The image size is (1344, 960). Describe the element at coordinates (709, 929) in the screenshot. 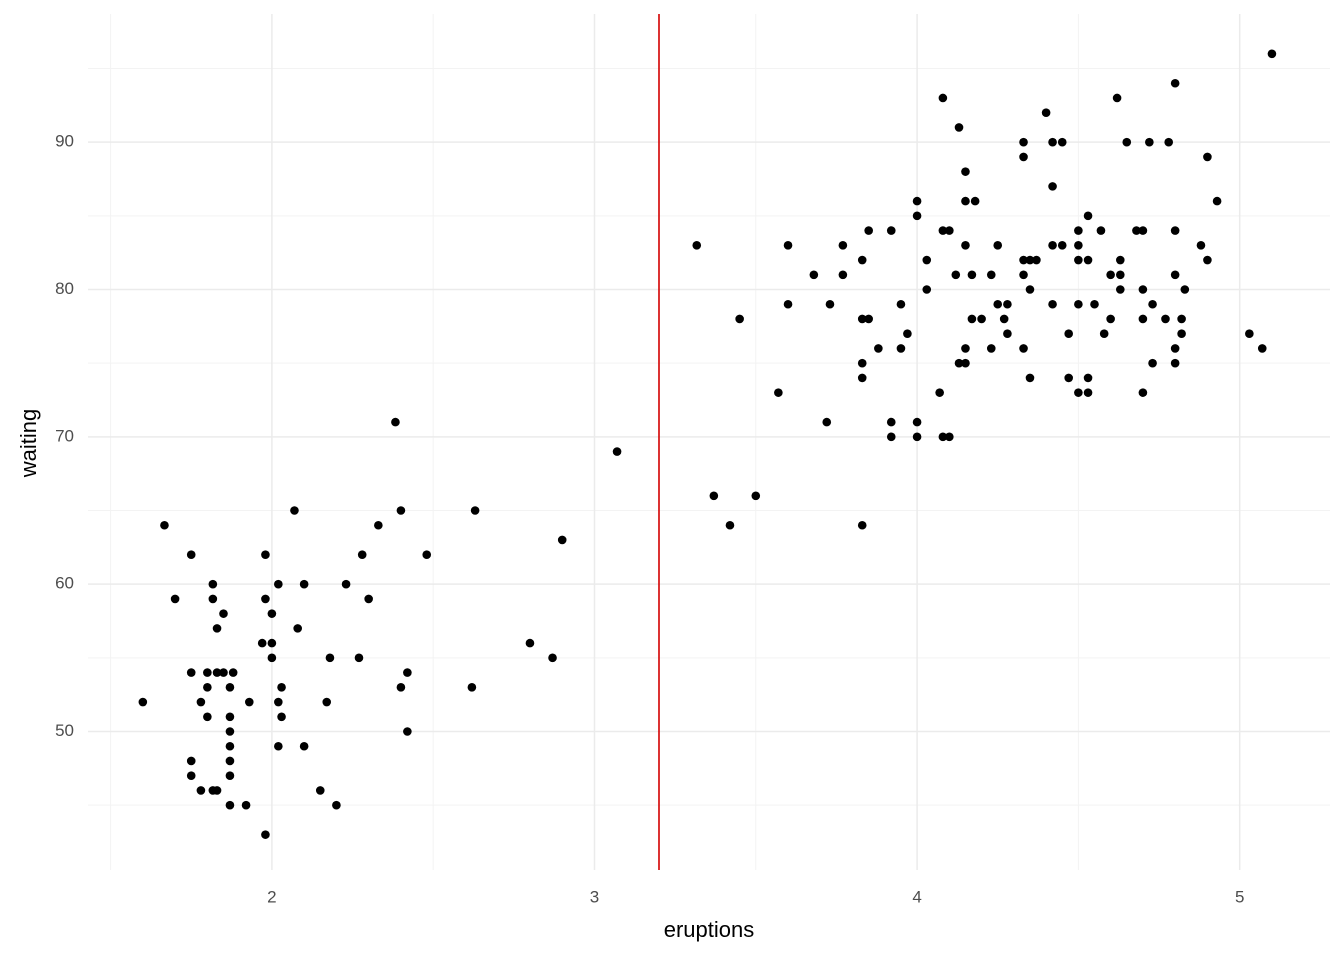

I see `x-axis-title: eruptions` at that location.